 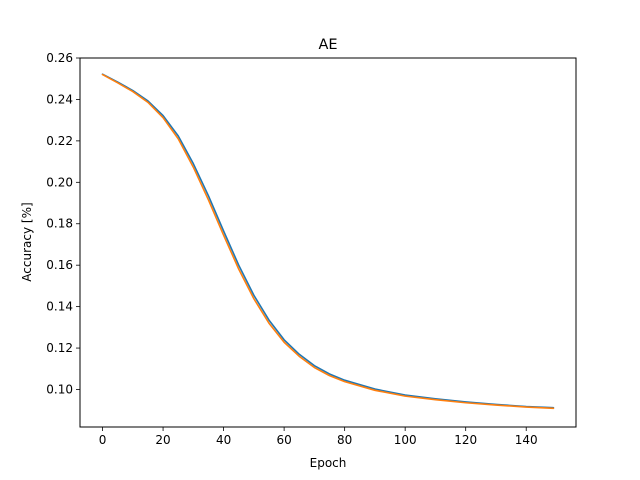 I want to click on x-tick-label: 20, so click(x=162, y=440).